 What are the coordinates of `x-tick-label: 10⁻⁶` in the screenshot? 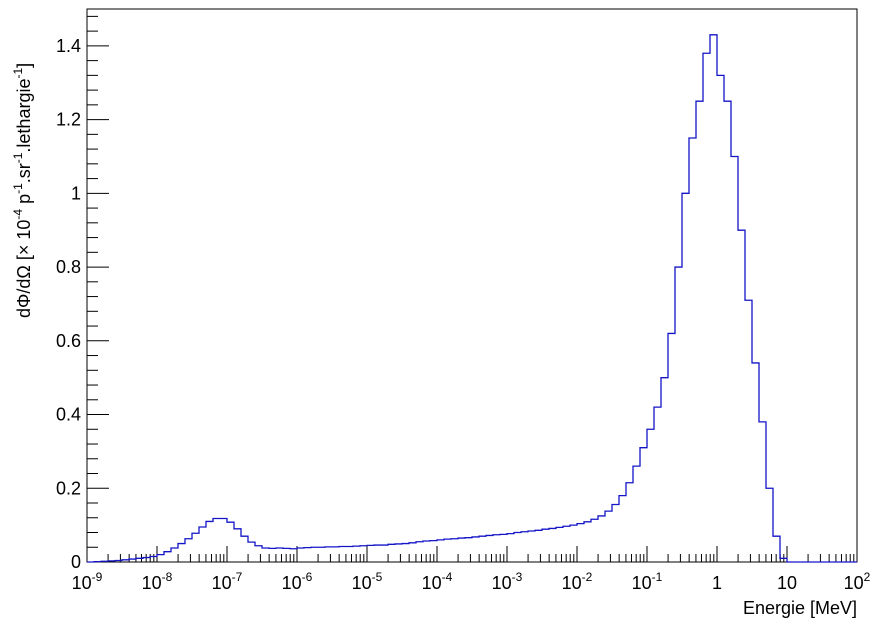 It's located at (297, 581).